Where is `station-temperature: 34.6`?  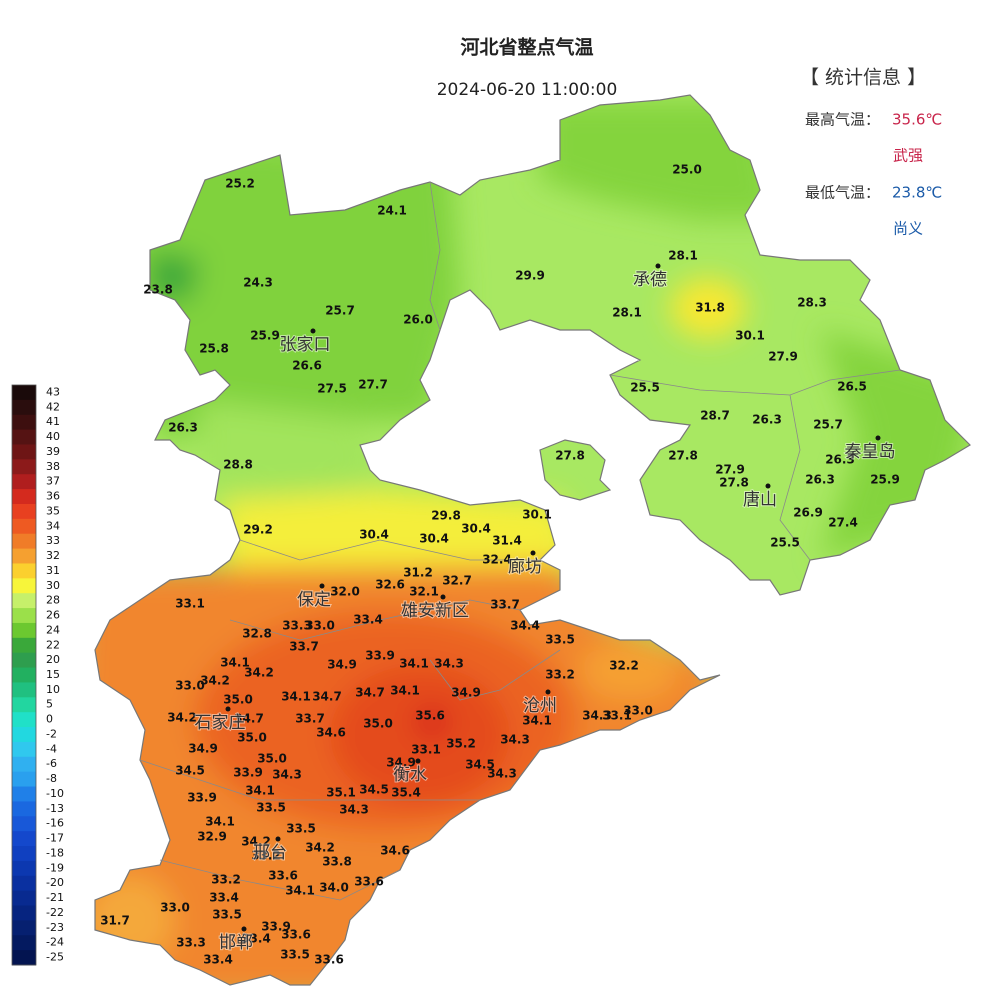 station-temperature: 34.6 is located at coordinates (331, 733).